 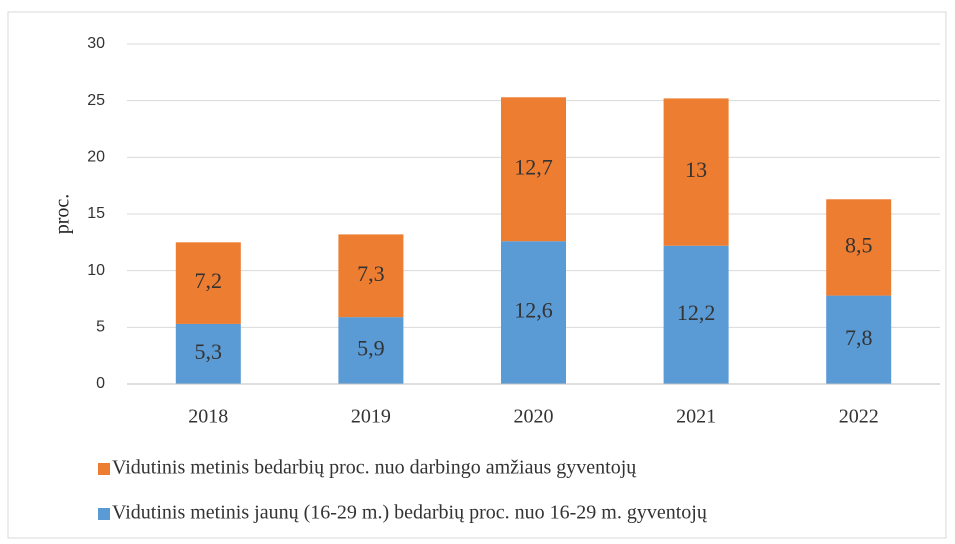 I want to click on y-axis-label: proc., so click(x=63, y=214).